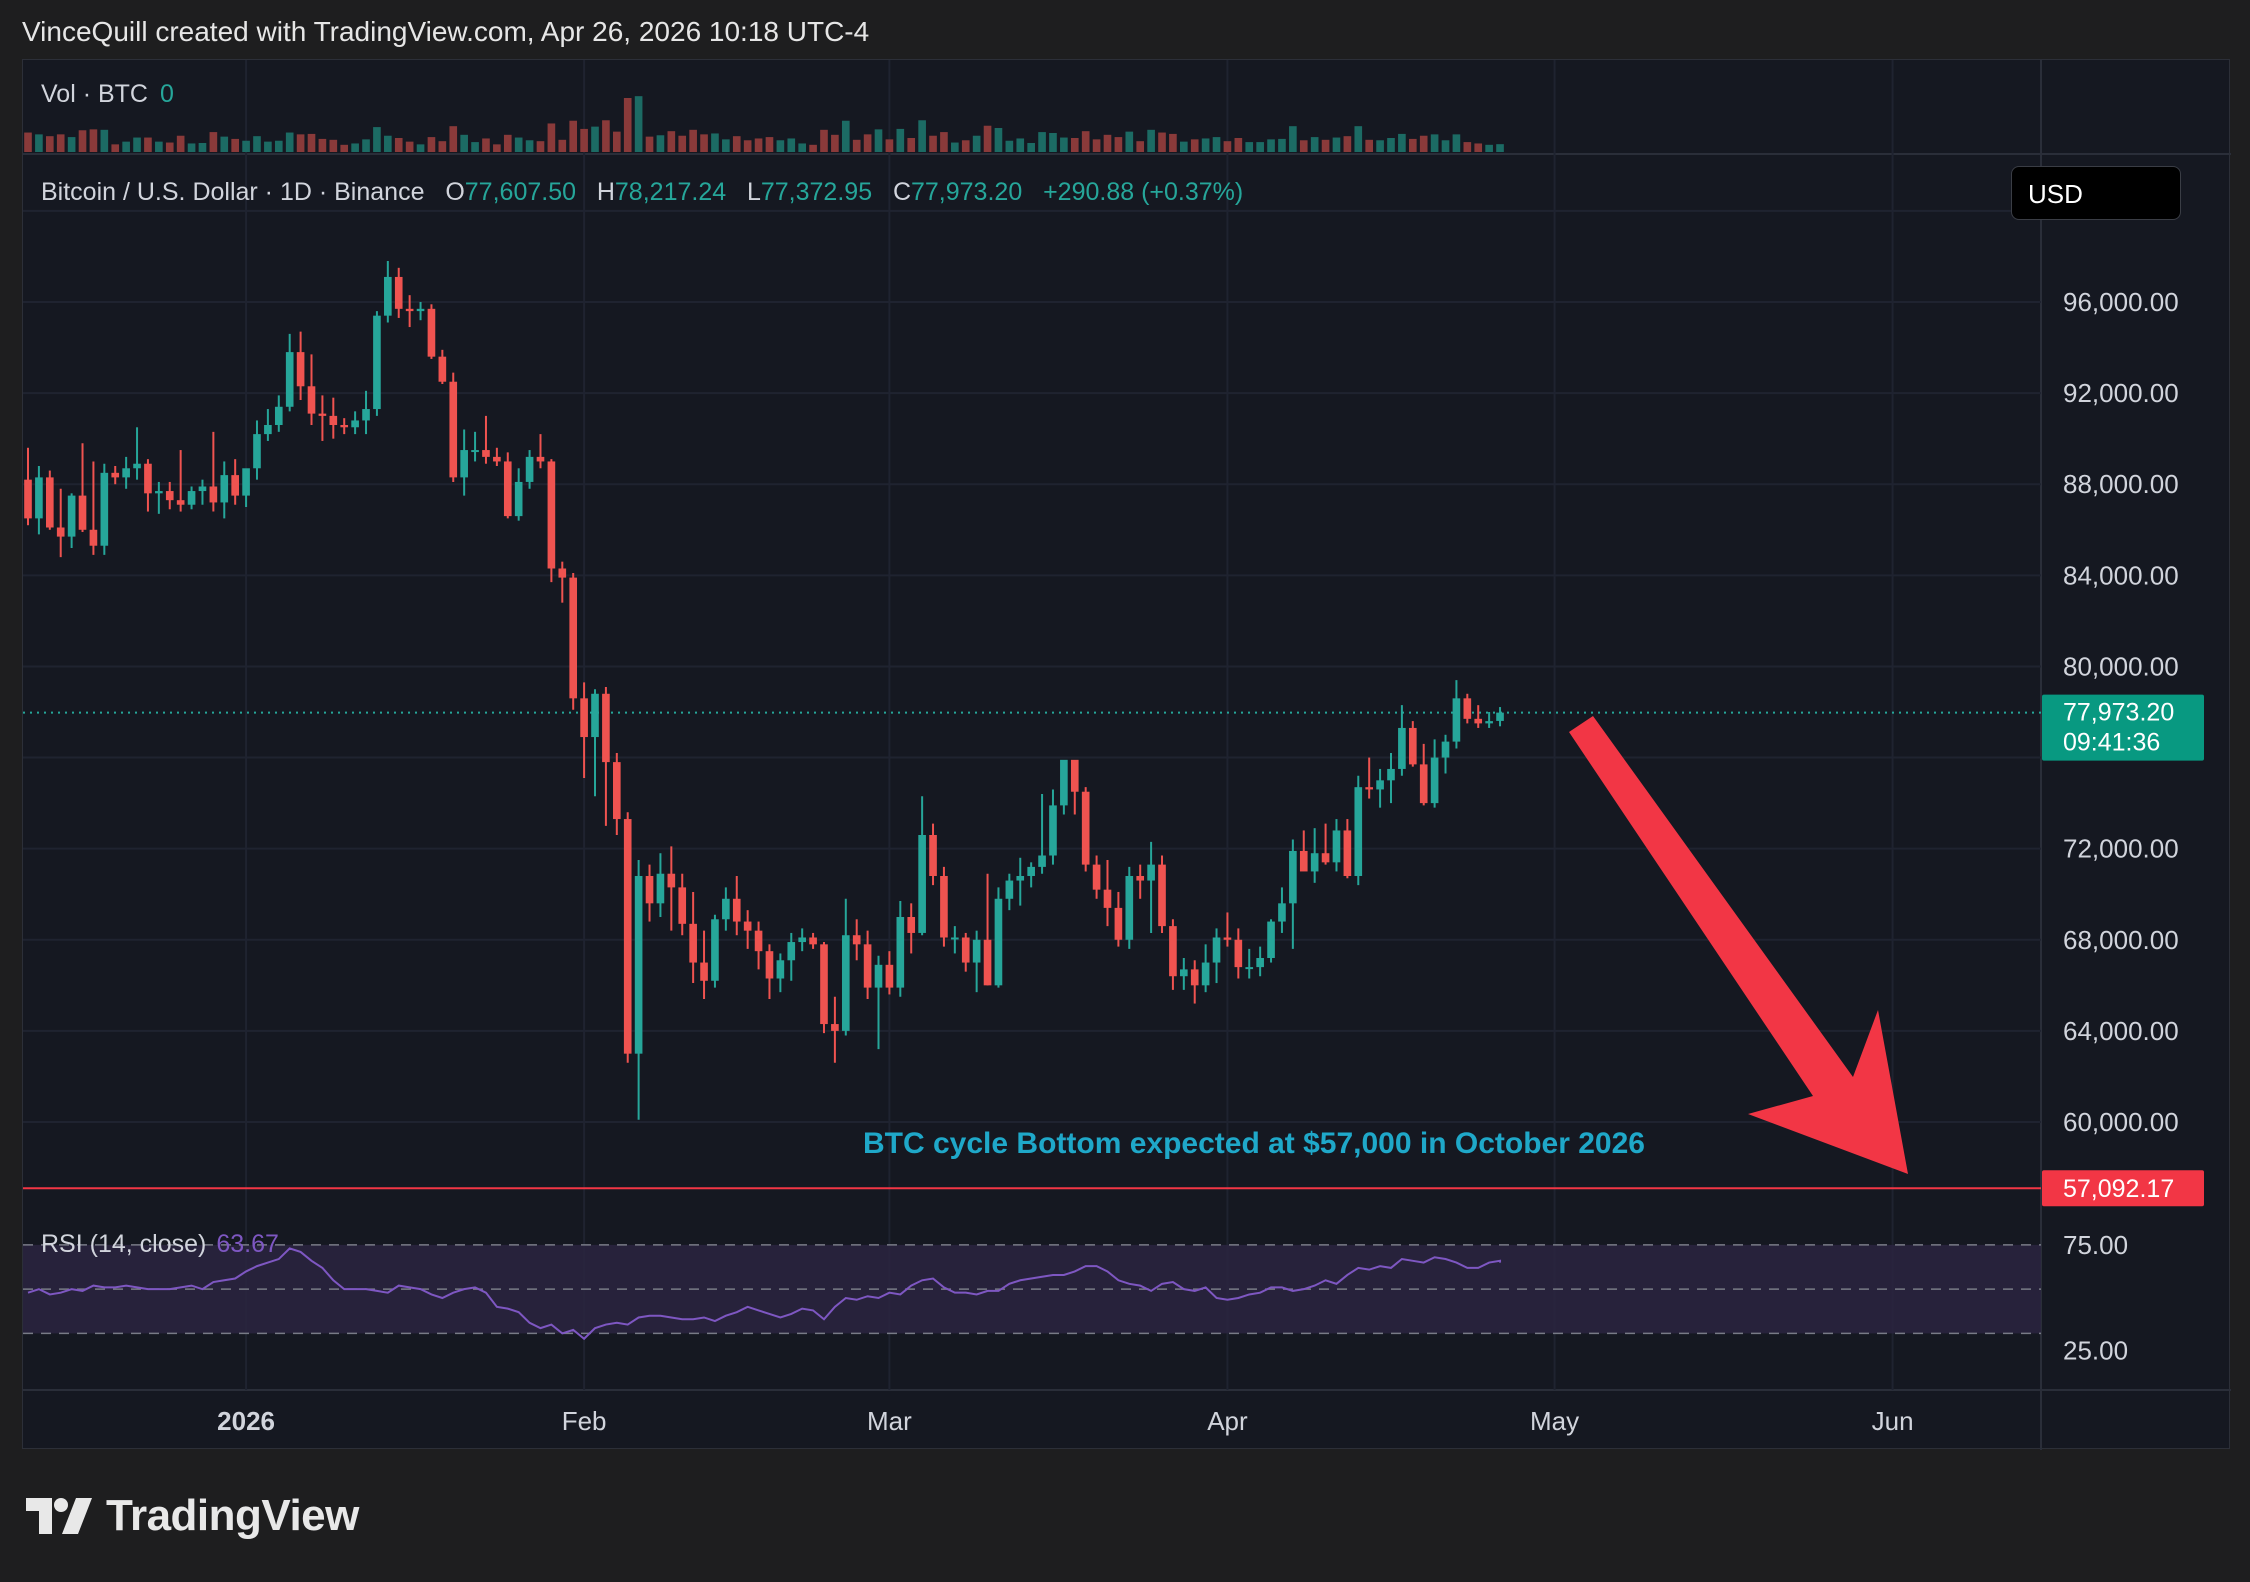 This screenshot has height=1582, width=2250. Describe the element at coordinates (1738, 945) in the screenshot. I see `down-arrow` at that location.